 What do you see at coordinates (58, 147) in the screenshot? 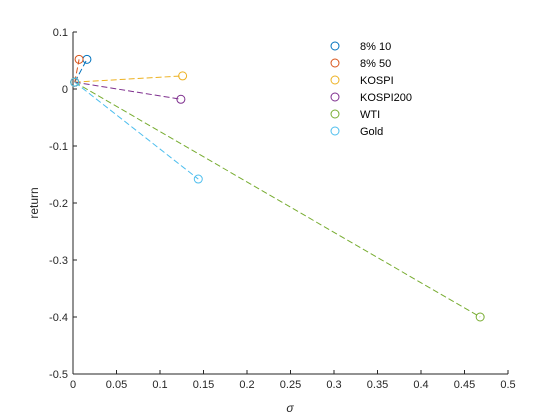
I see `y-tick-label: -0.1` at bounding box center [58, 147].